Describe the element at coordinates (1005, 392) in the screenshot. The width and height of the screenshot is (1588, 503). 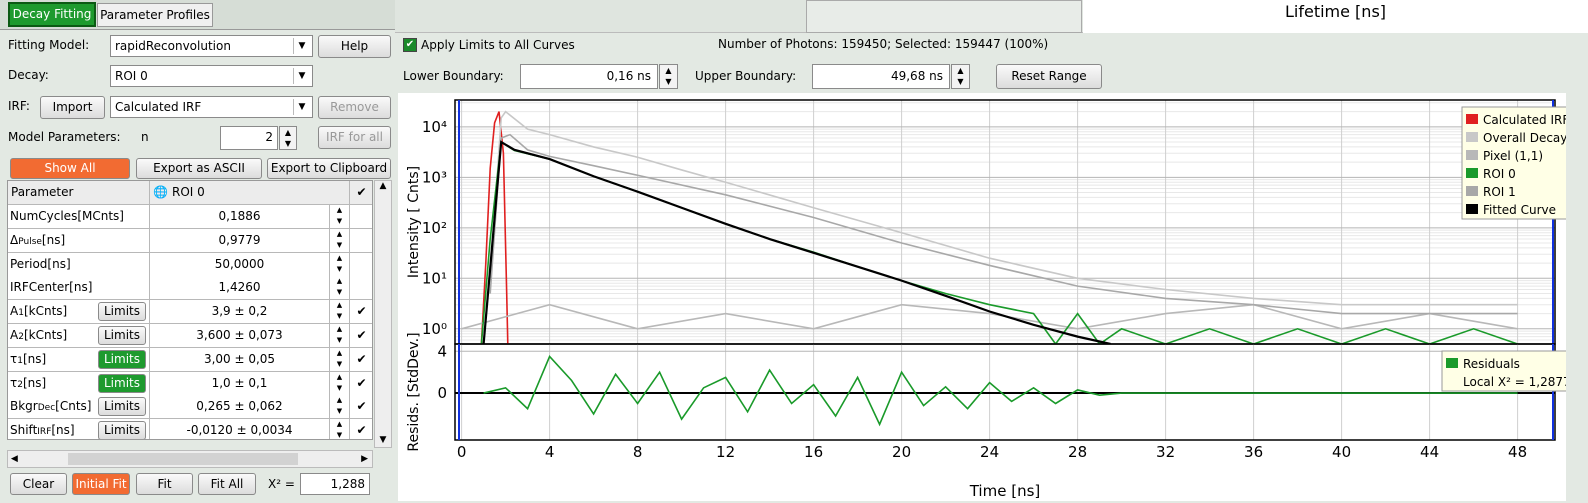
I see `plot-frame` at that location.